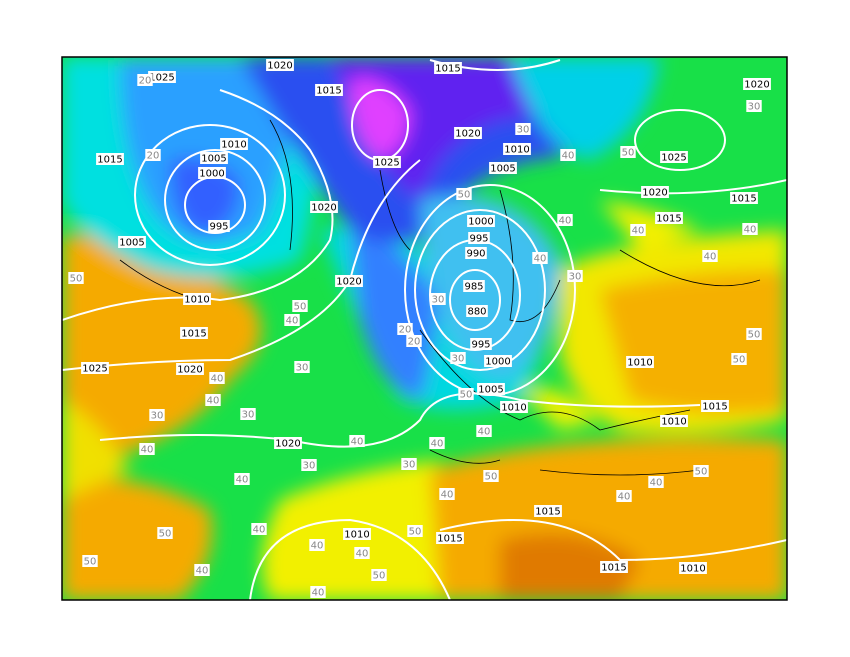 The height and width of the screenshot is (657, 850). Describe the element at coordinates (211, 174) in the screenshot. I see `isobar-label: 1000` at that location.